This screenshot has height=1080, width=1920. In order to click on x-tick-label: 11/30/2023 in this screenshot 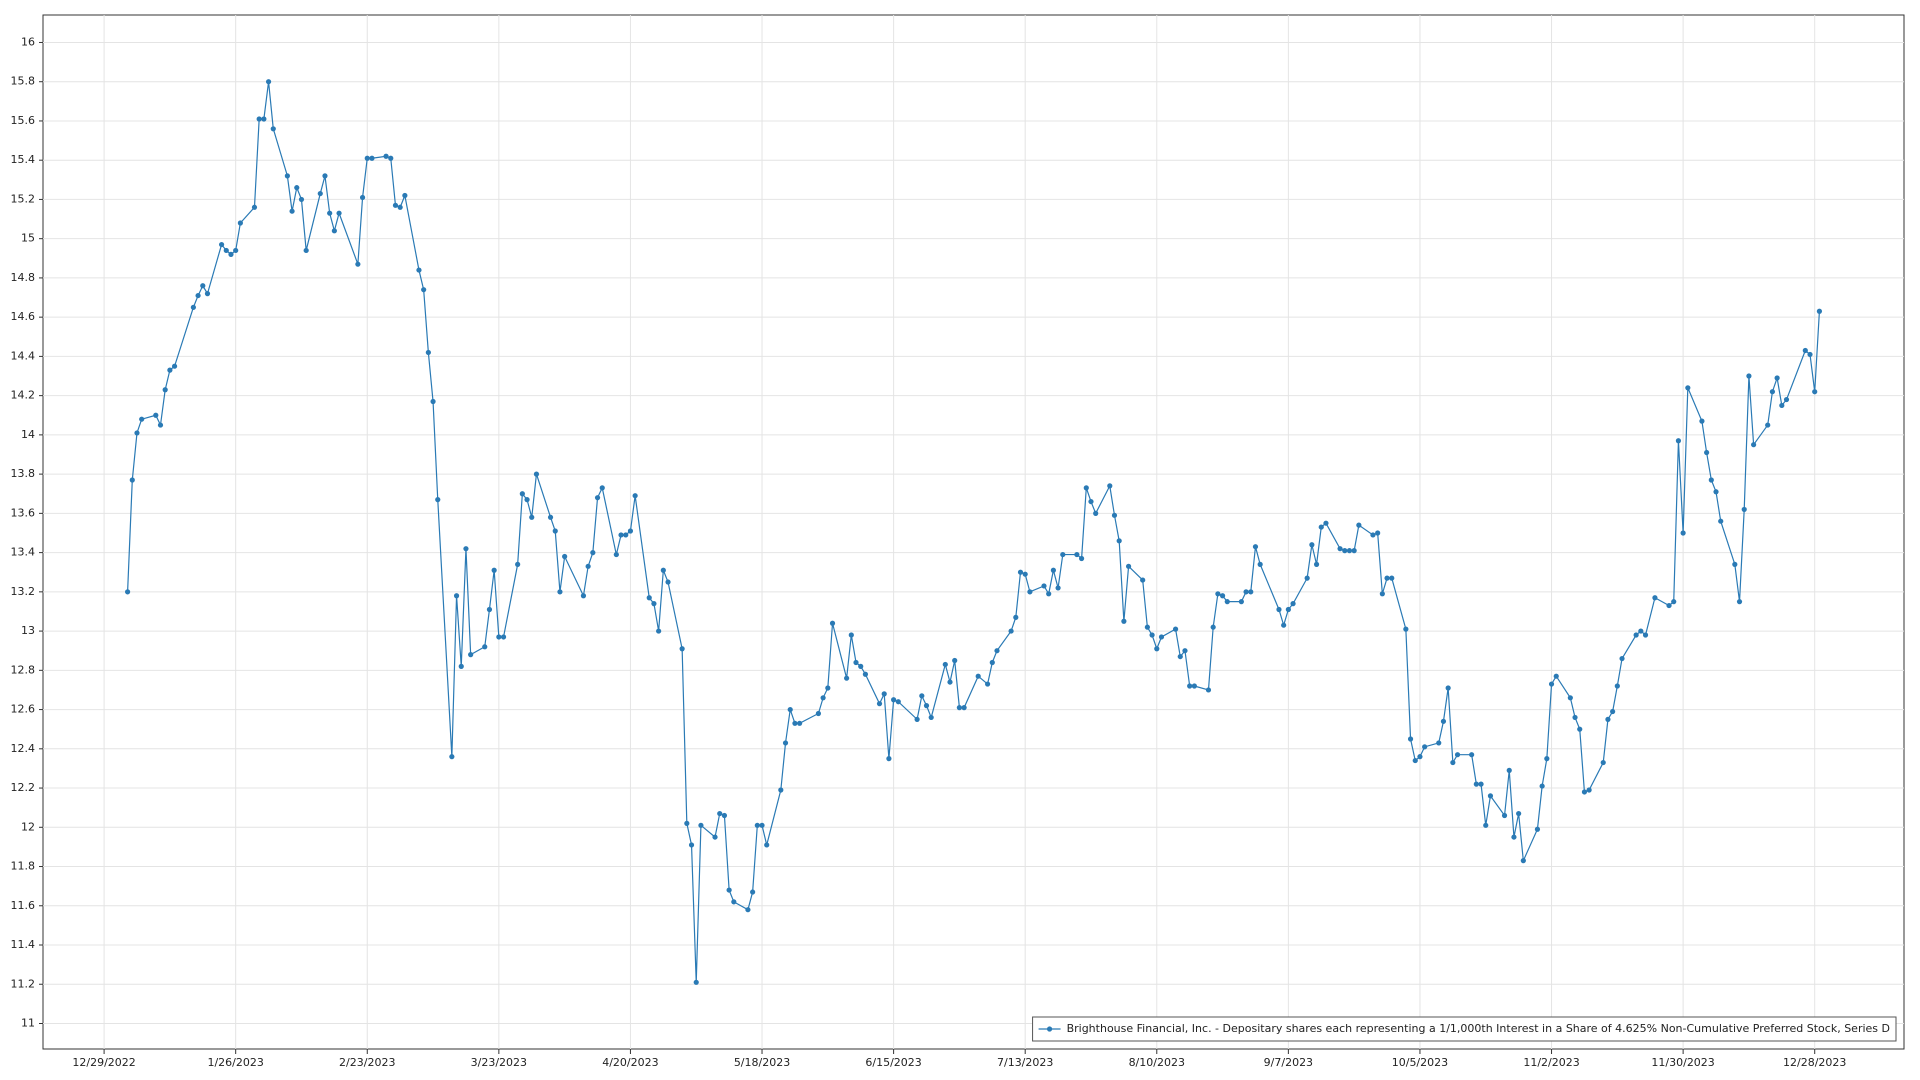, I will do `click(1682, 1062)`.